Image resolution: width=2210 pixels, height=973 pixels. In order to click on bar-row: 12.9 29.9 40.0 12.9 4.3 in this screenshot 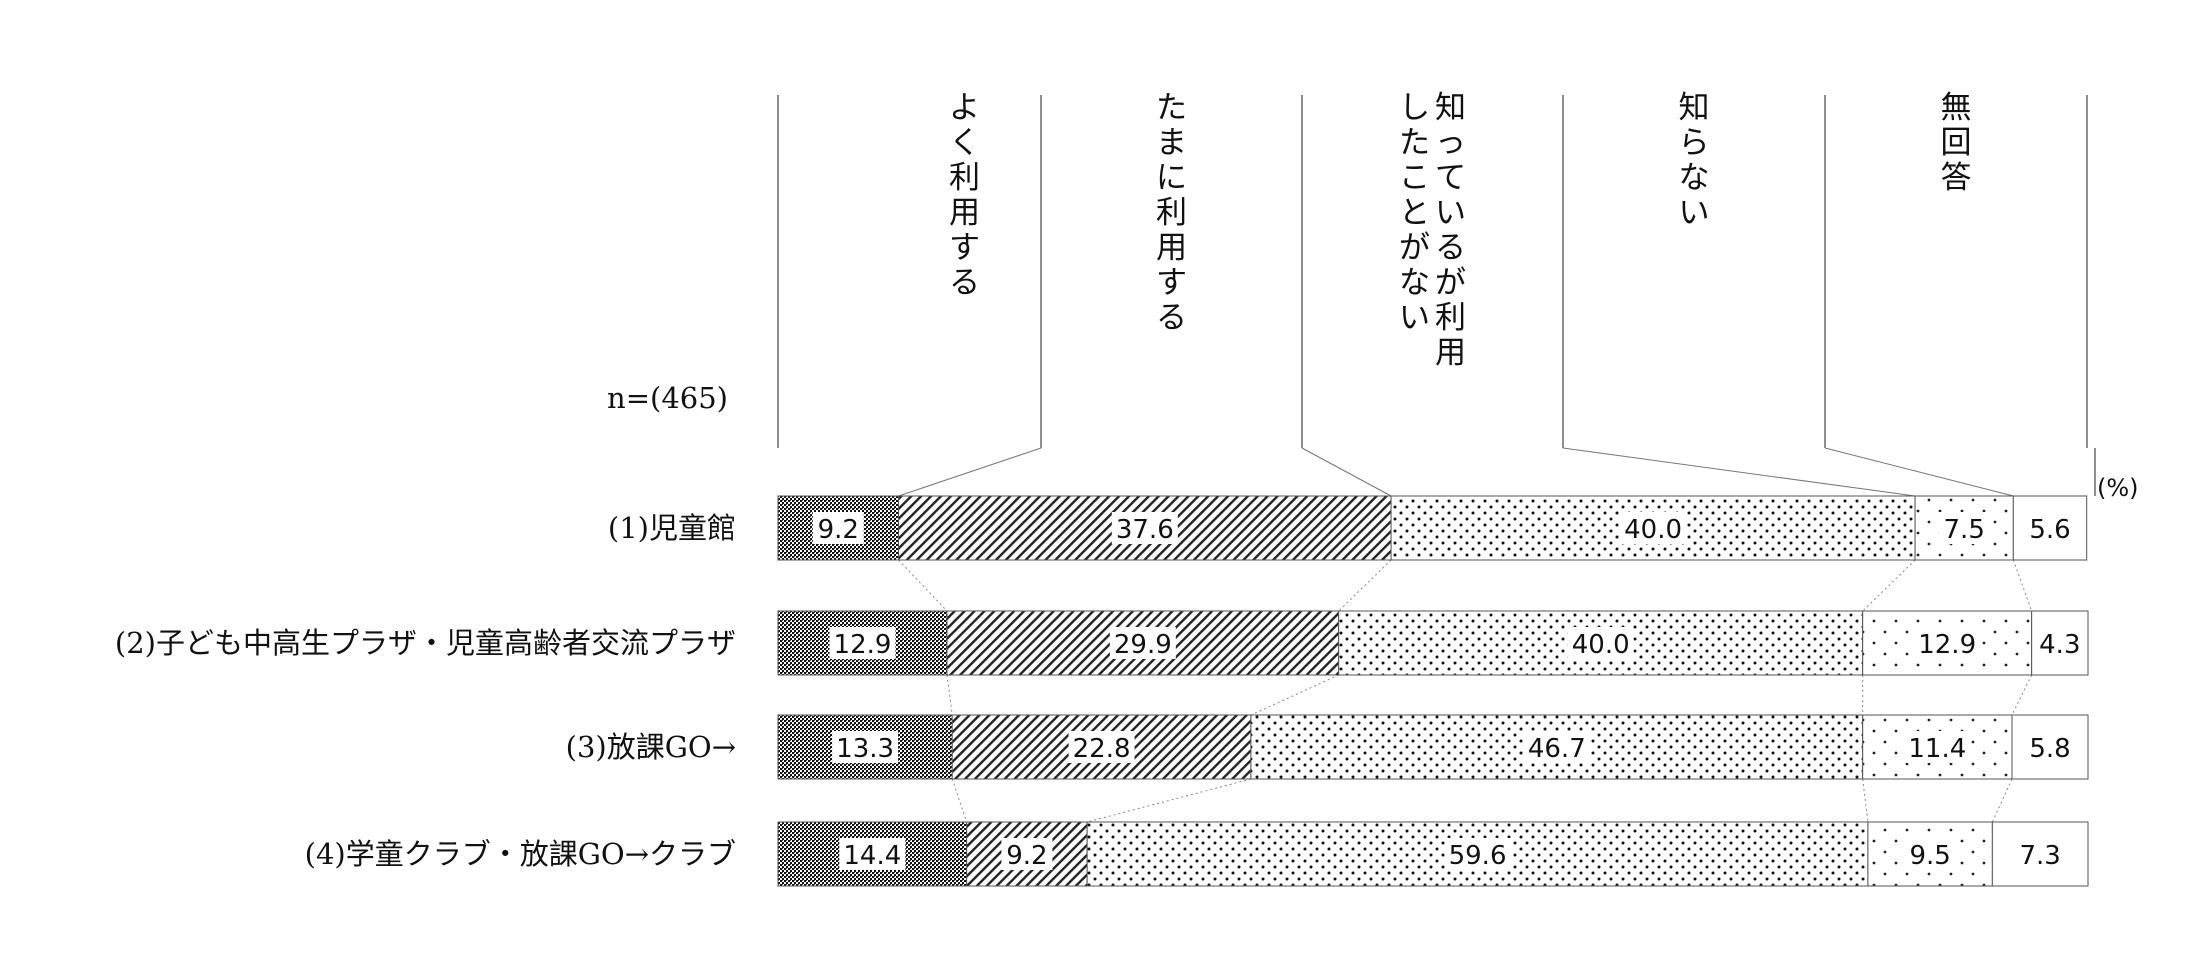, I will do `click(1433, 643)`.